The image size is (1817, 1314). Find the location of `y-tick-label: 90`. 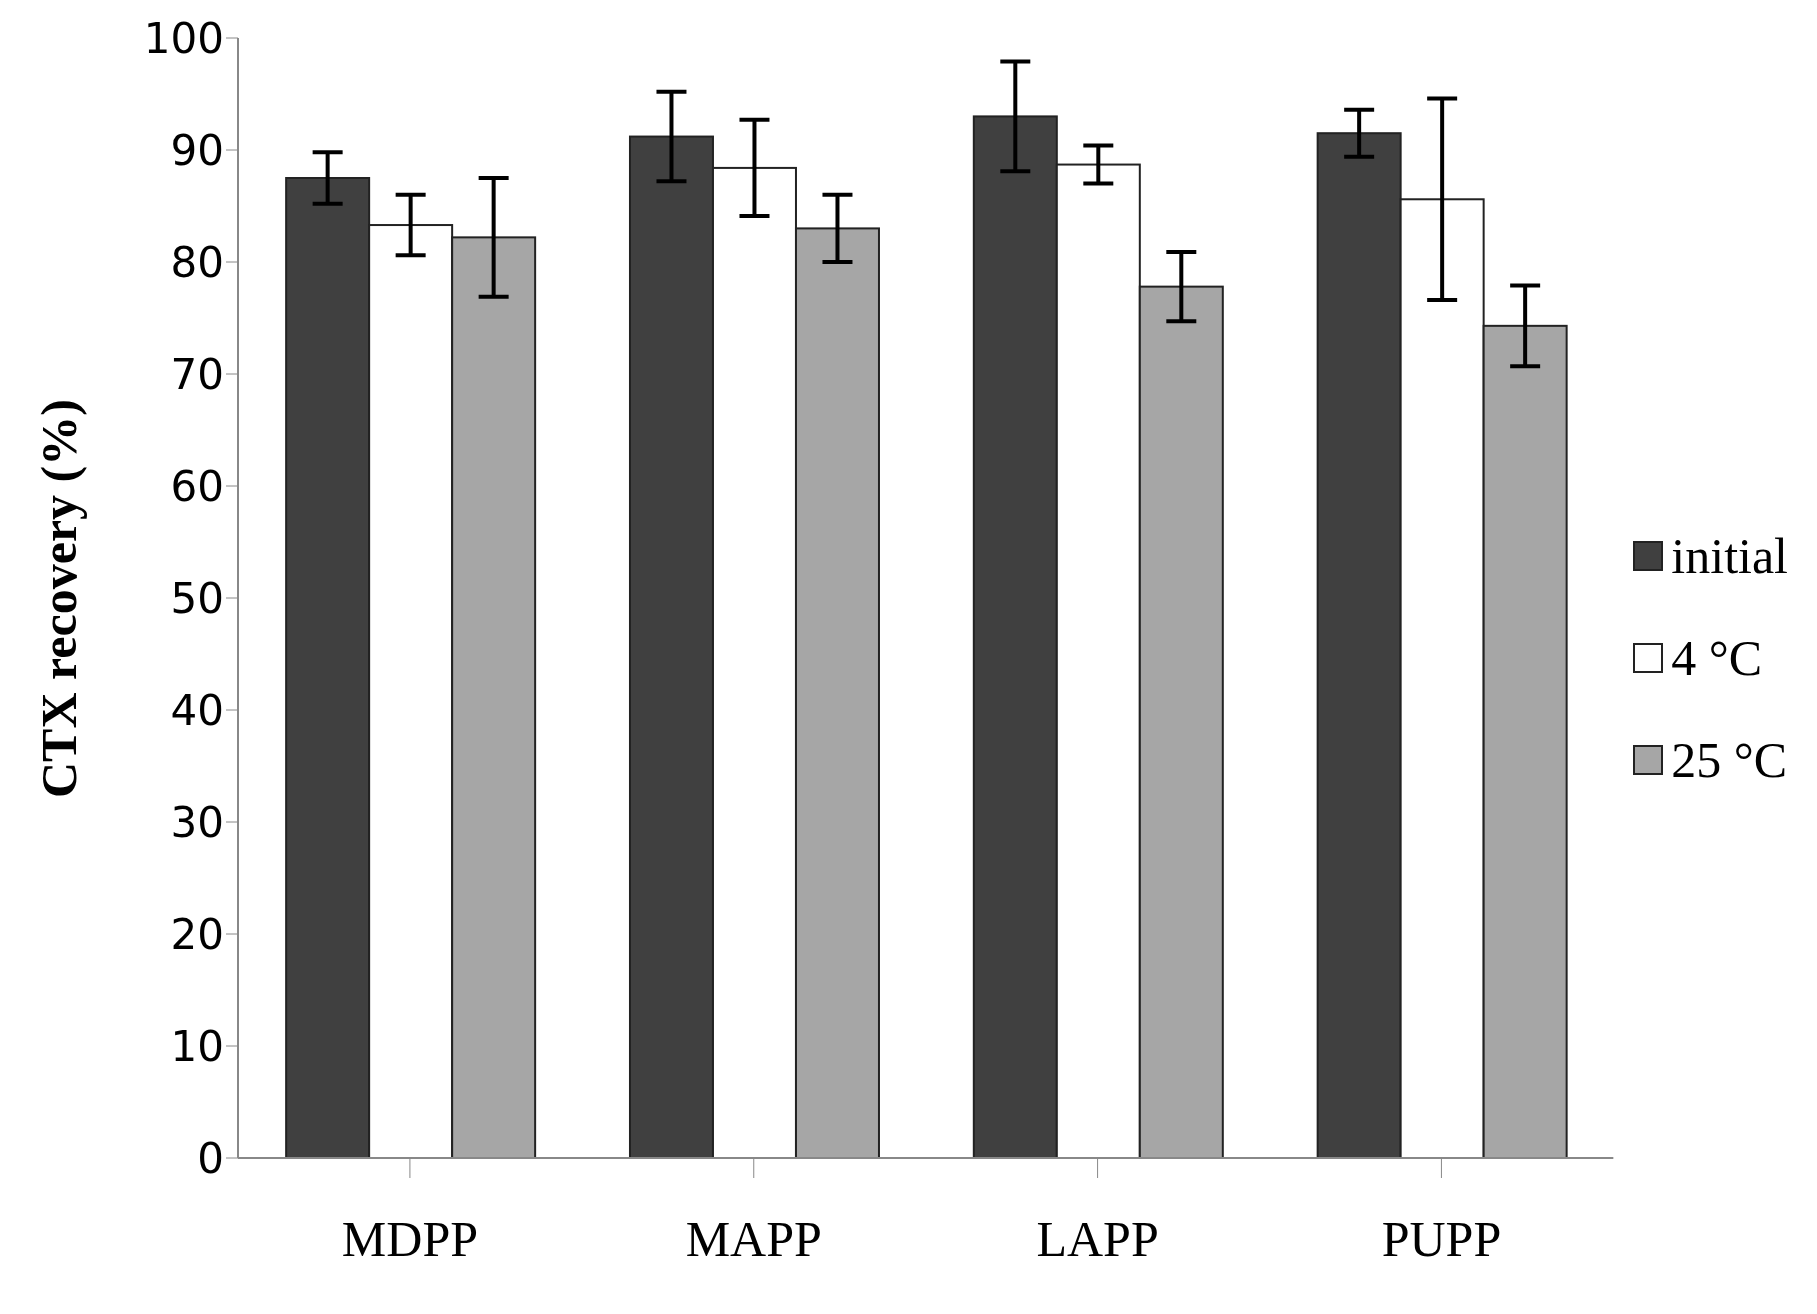

y-tick-label: 90 is located at coordinates (197, 150).